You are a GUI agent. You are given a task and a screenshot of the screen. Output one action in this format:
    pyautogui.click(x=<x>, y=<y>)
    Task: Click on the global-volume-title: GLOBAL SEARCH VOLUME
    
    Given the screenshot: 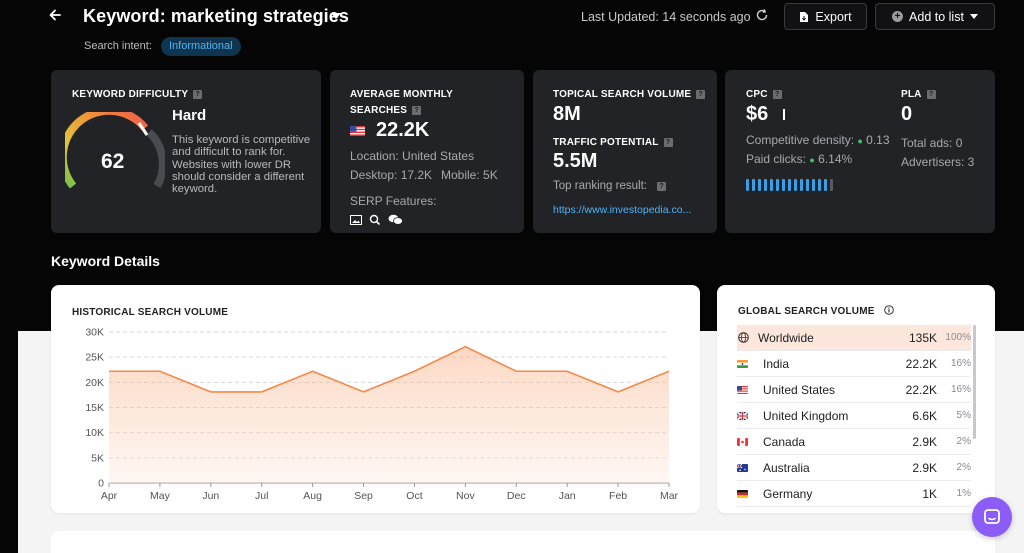 What is the action you would take?
    pyautogui.click(x=806, y=311)
    